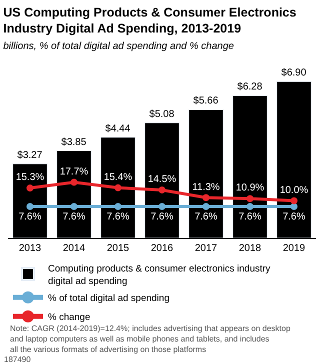  Describe the element at coordinates (30, 155) in the screenshot. I see `data-label: $3.27` at that location.